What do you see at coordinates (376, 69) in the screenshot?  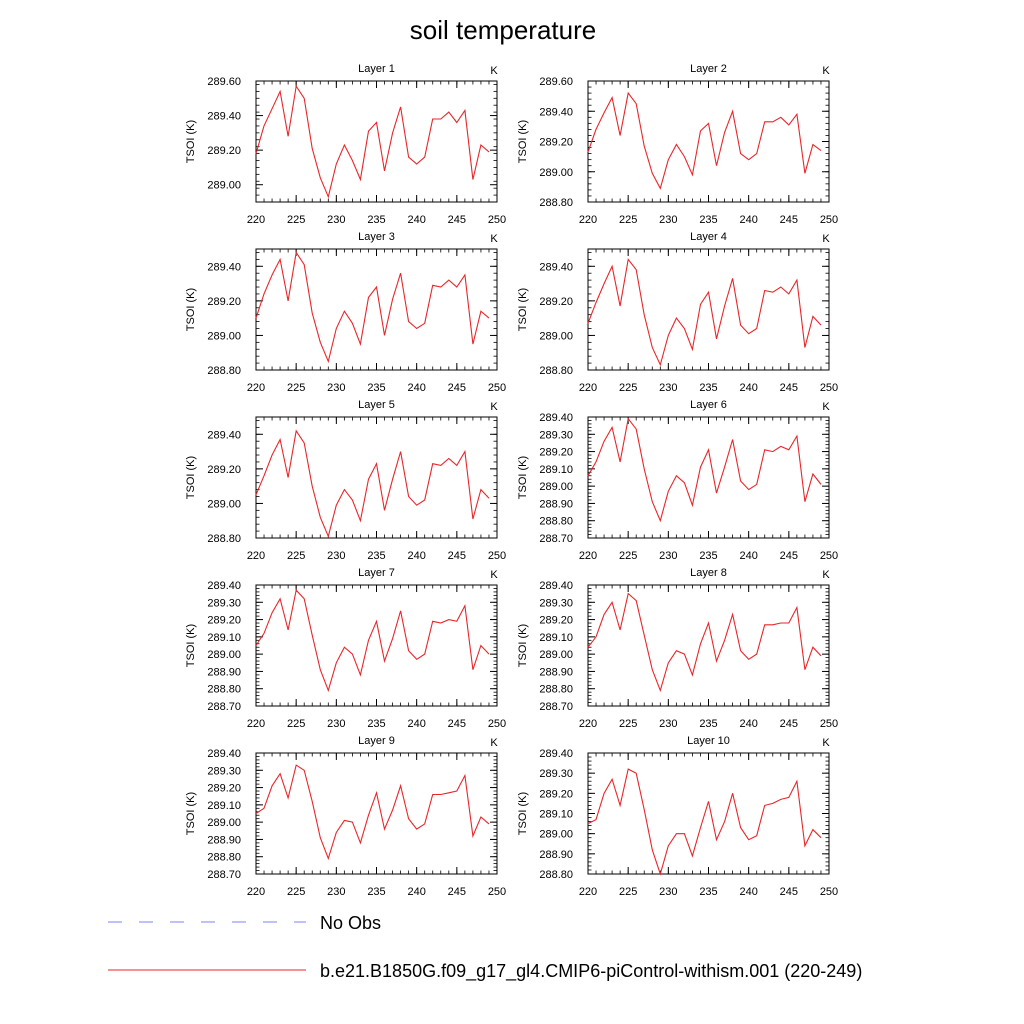 I see `panel-title: Layer 1` at bounding box center [376, 69].